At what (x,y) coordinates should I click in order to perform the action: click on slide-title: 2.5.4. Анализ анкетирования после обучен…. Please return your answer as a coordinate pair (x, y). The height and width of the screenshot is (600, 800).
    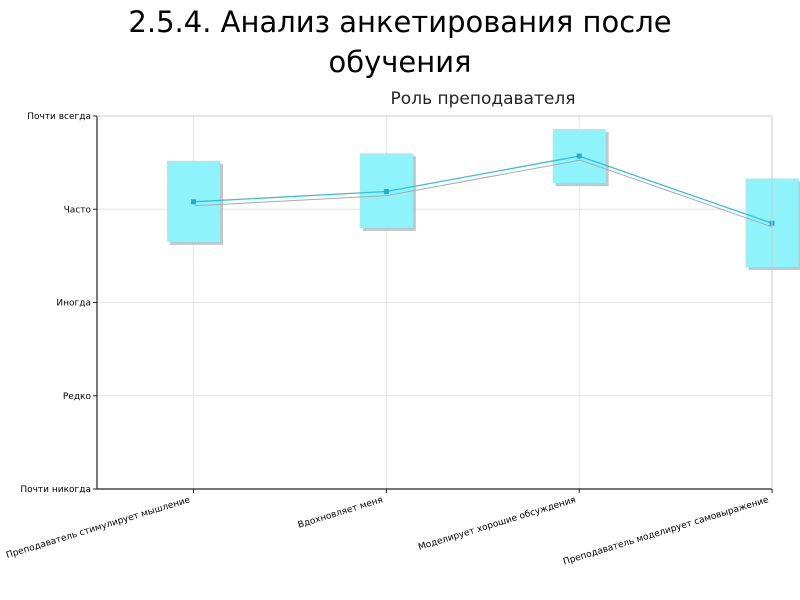
    Looking at the image, I should click on (400, 42).